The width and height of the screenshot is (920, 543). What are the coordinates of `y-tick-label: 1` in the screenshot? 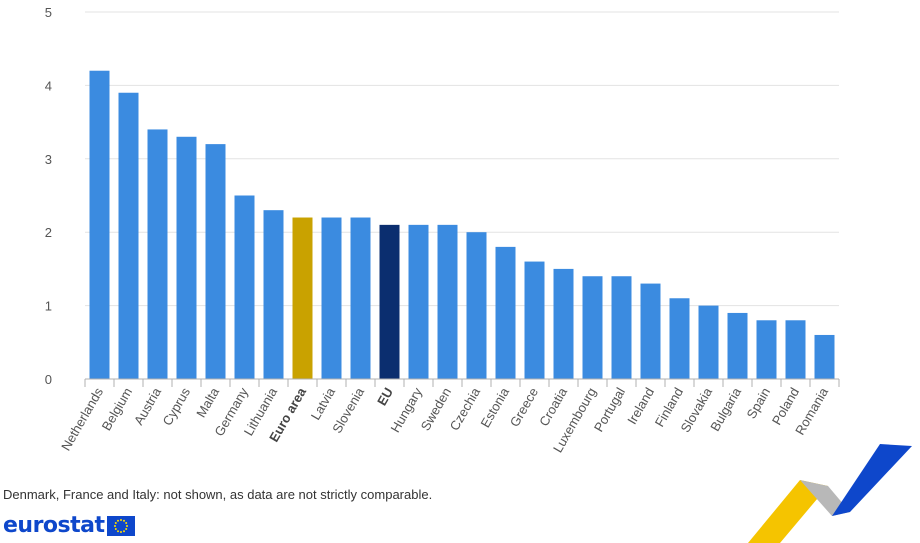 It's located at (48, 306).